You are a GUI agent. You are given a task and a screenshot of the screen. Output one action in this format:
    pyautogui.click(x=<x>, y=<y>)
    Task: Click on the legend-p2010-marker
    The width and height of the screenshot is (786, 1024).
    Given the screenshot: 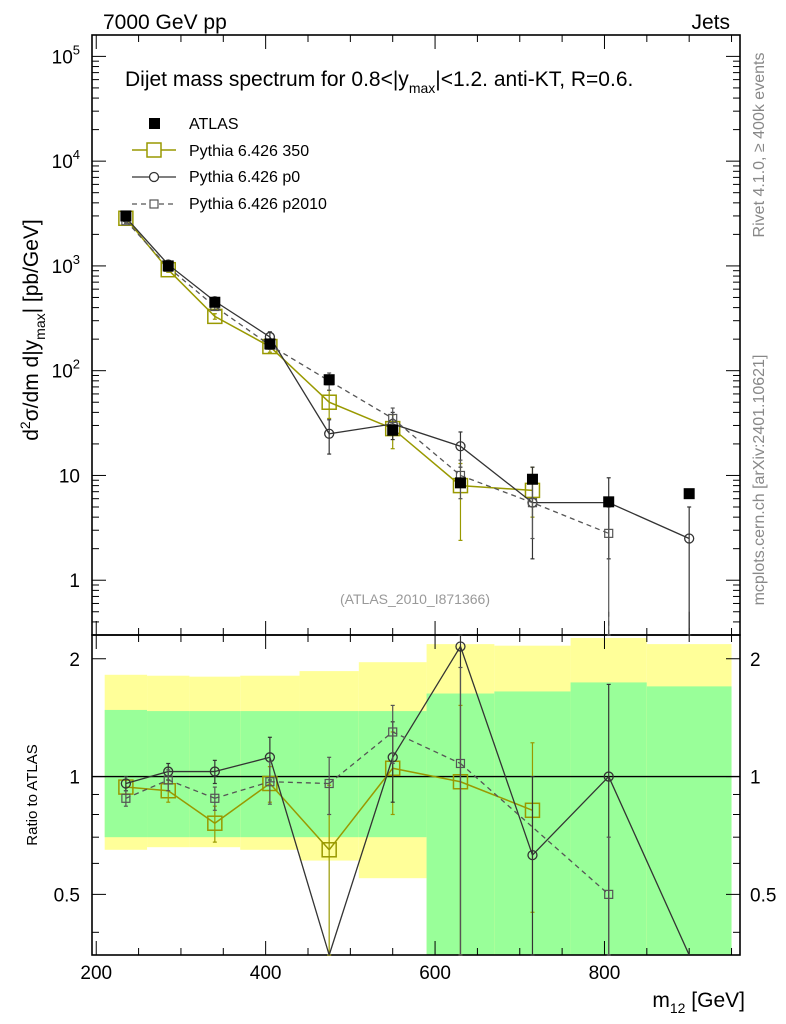 What is the action you would take?
    pyautogui.click(x=154, y=204)
    